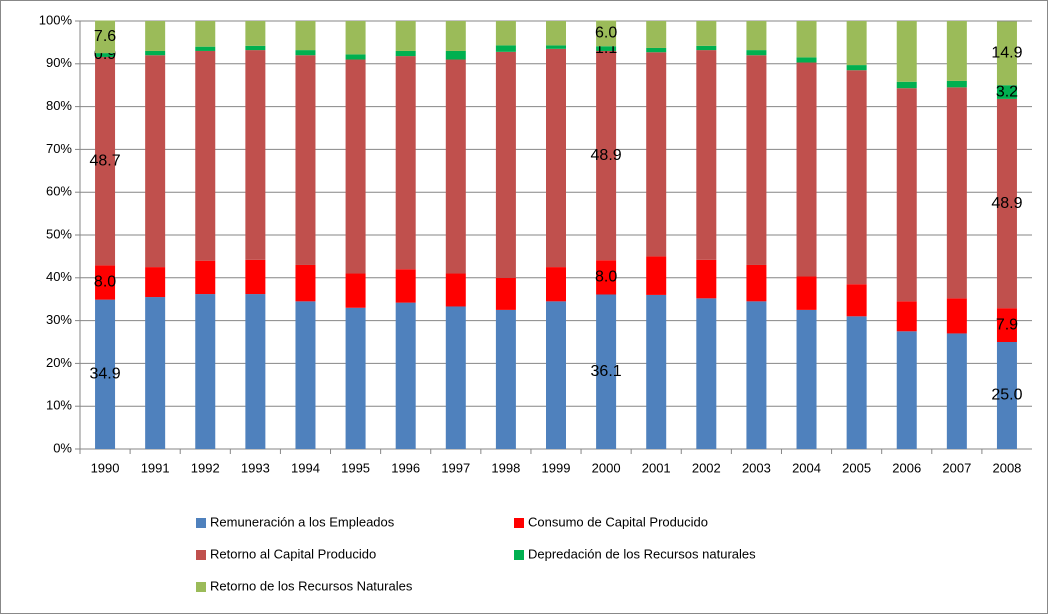 The width and height of the screenshot is (1049, 615). I want to click on data-label: 7.6, so click(105, 36).